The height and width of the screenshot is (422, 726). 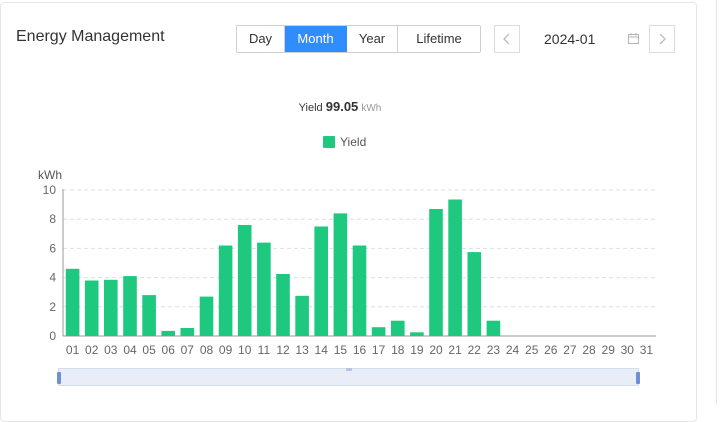 What do you see at coordinates (494, 350) in the screenshot?
I see `x-tick-label: 23` at bounding box center [494, 350].